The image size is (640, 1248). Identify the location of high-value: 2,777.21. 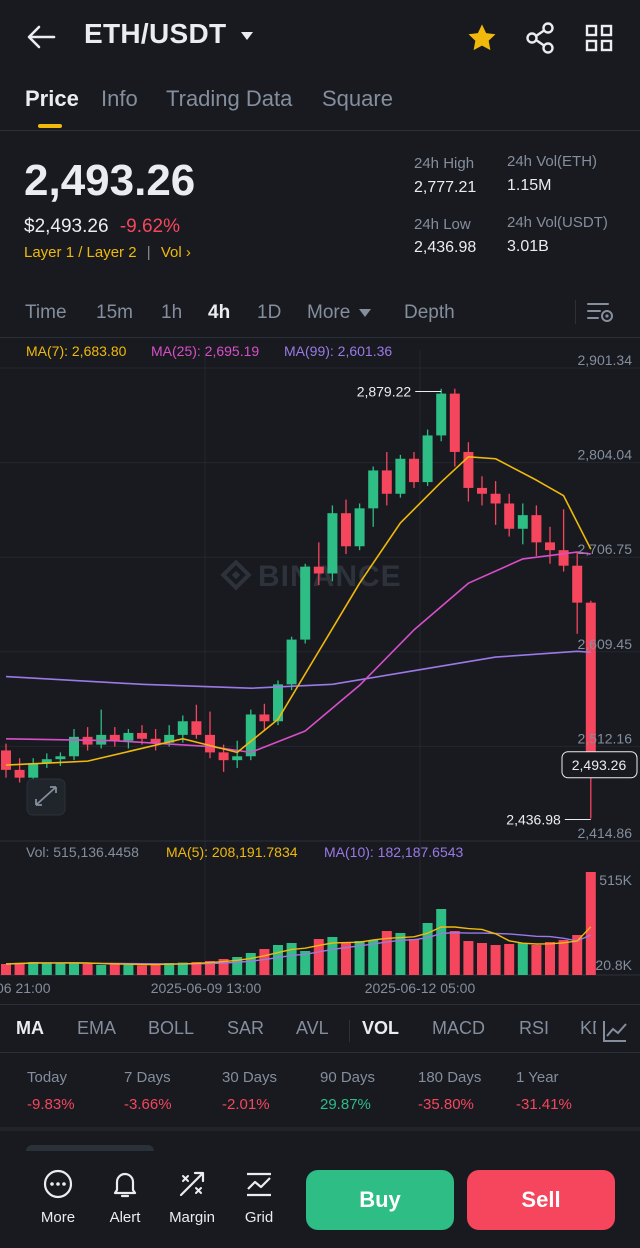
(445, 187).